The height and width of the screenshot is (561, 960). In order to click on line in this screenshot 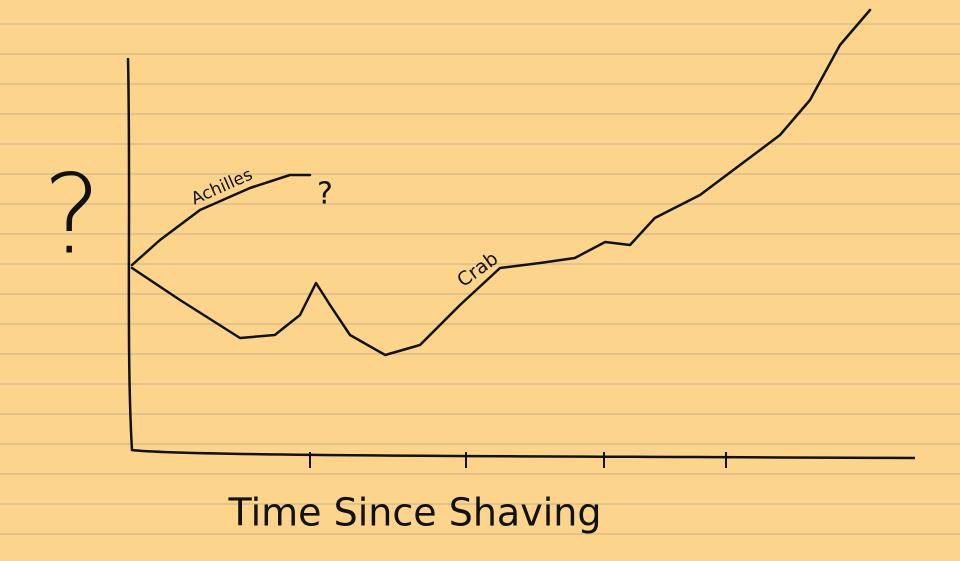, I will do `click(221, 220)`.